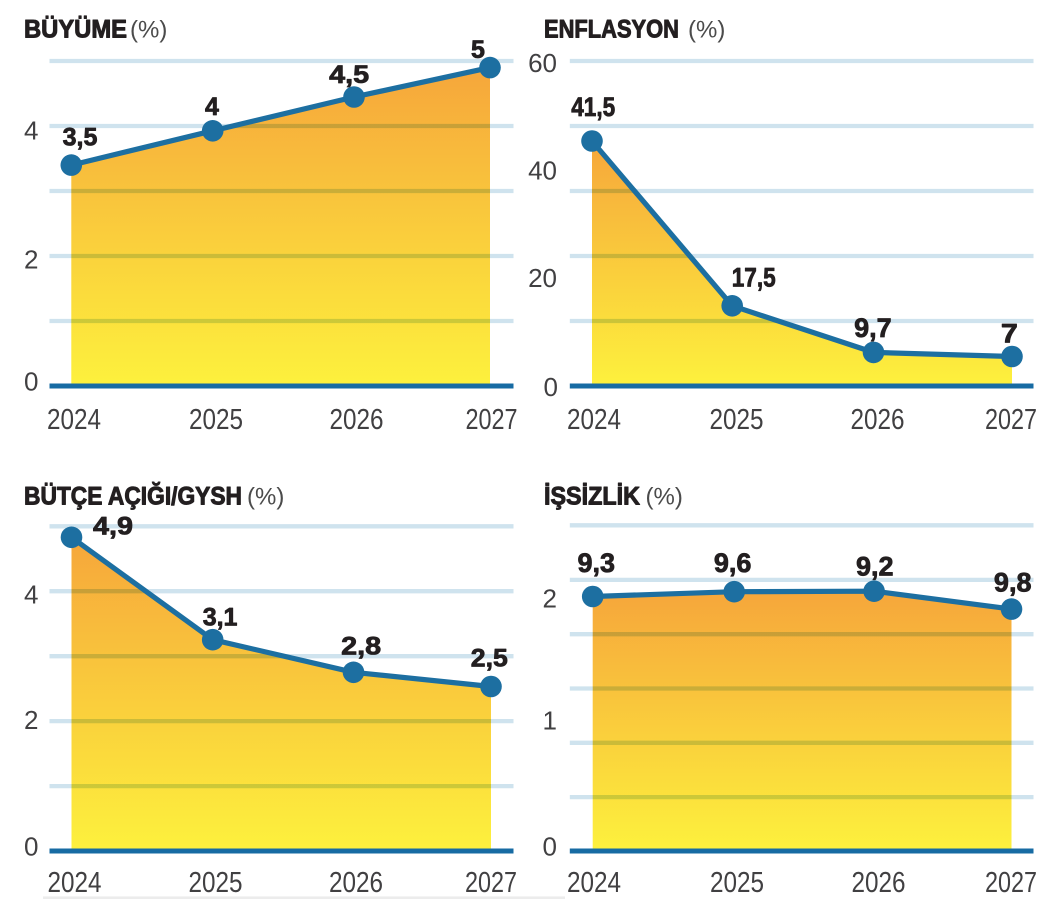 The width and height of the screenshot is (1055, 899). What do you see at coordinates (754, 278) in the screenshot?
I see `svg-text: 17,5` at bounding box center [754, 278].